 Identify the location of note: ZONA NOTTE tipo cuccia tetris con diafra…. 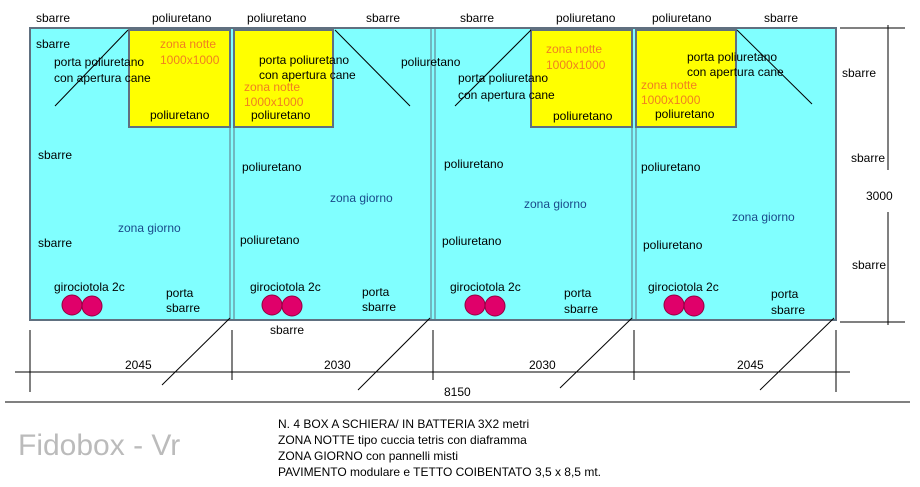
(402, 440).